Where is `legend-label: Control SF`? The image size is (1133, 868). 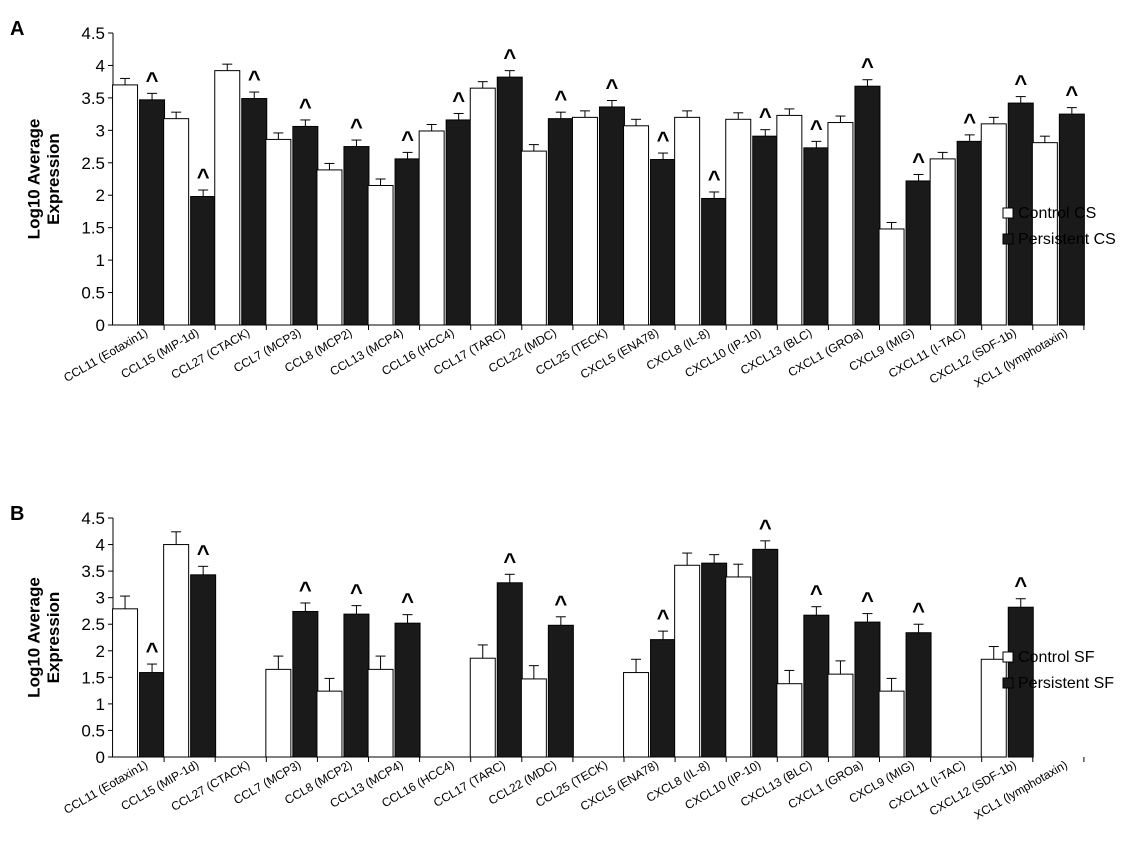
legend-label: Control SF is located at coordinates (1056, 657).